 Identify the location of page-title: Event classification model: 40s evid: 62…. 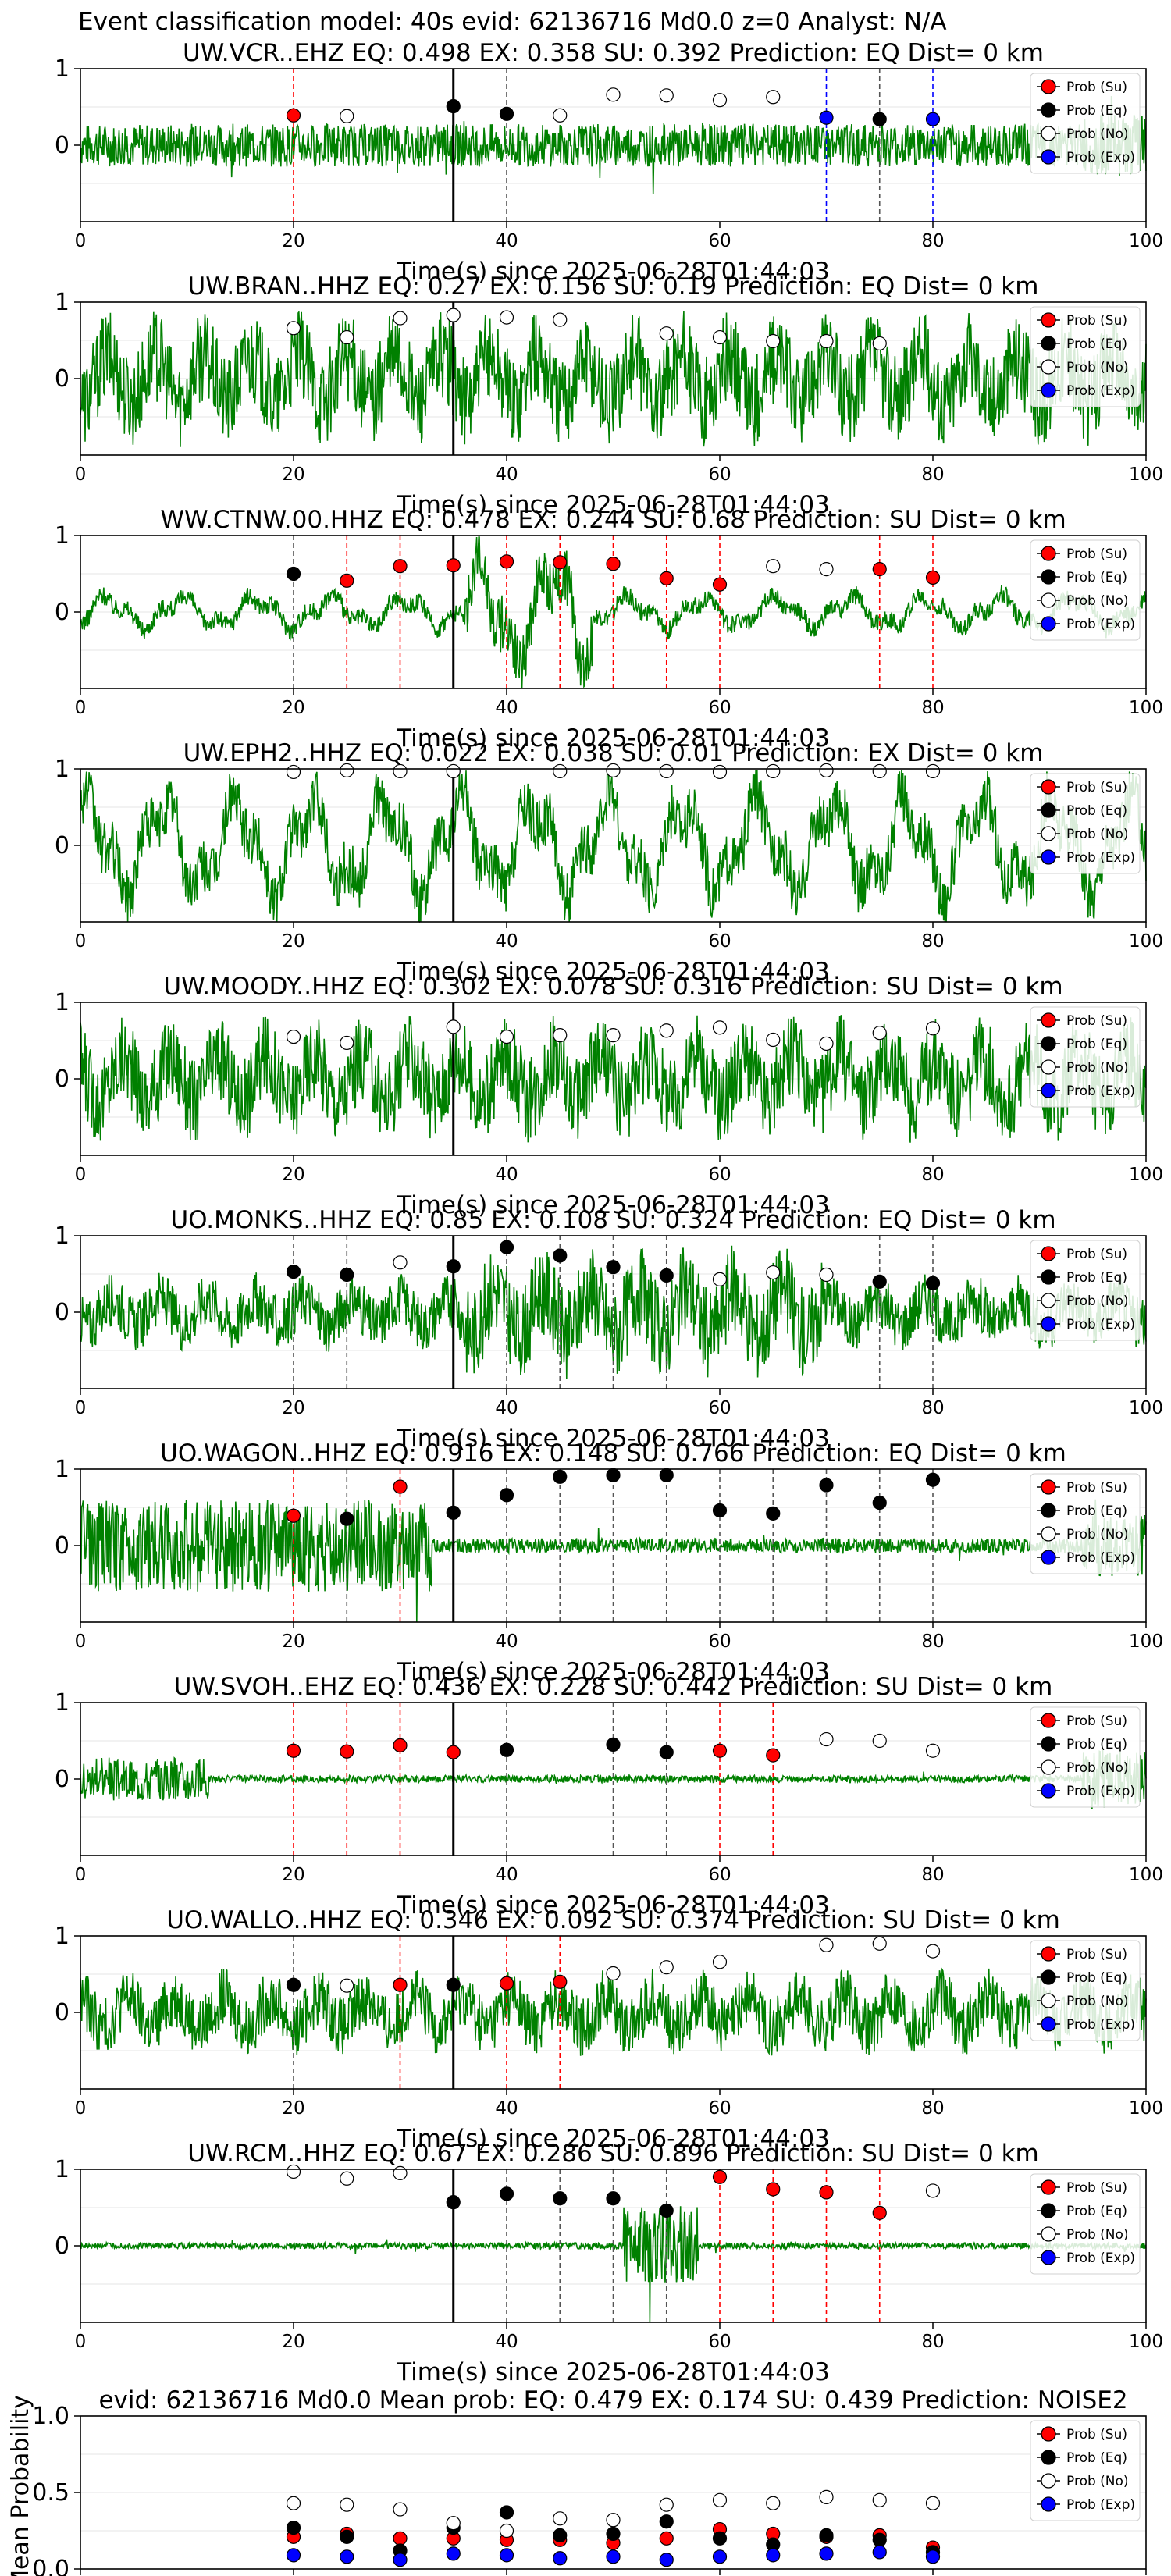
(512, 22).